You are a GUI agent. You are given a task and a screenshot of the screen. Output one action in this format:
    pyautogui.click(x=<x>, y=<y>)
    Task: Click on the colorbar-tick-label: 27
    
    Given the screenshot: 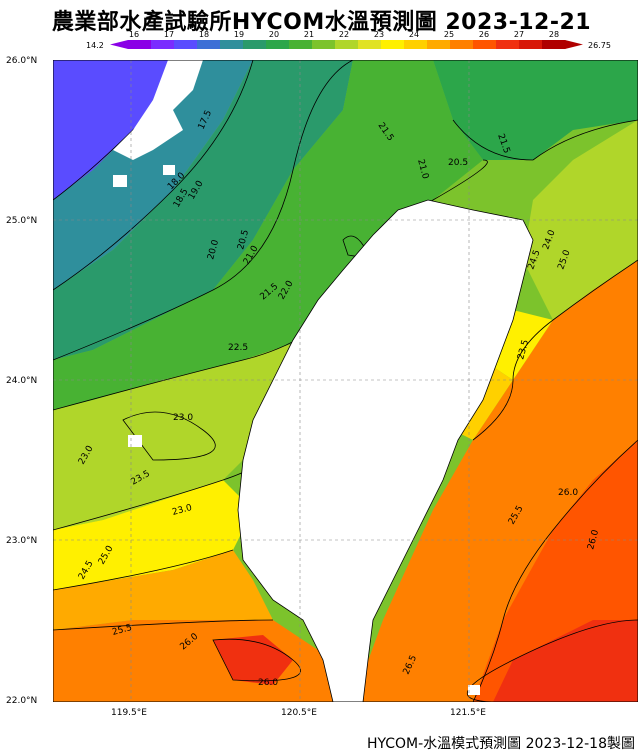 What is the action you would take?
    pyautogui.click(x=519, y=34)
    